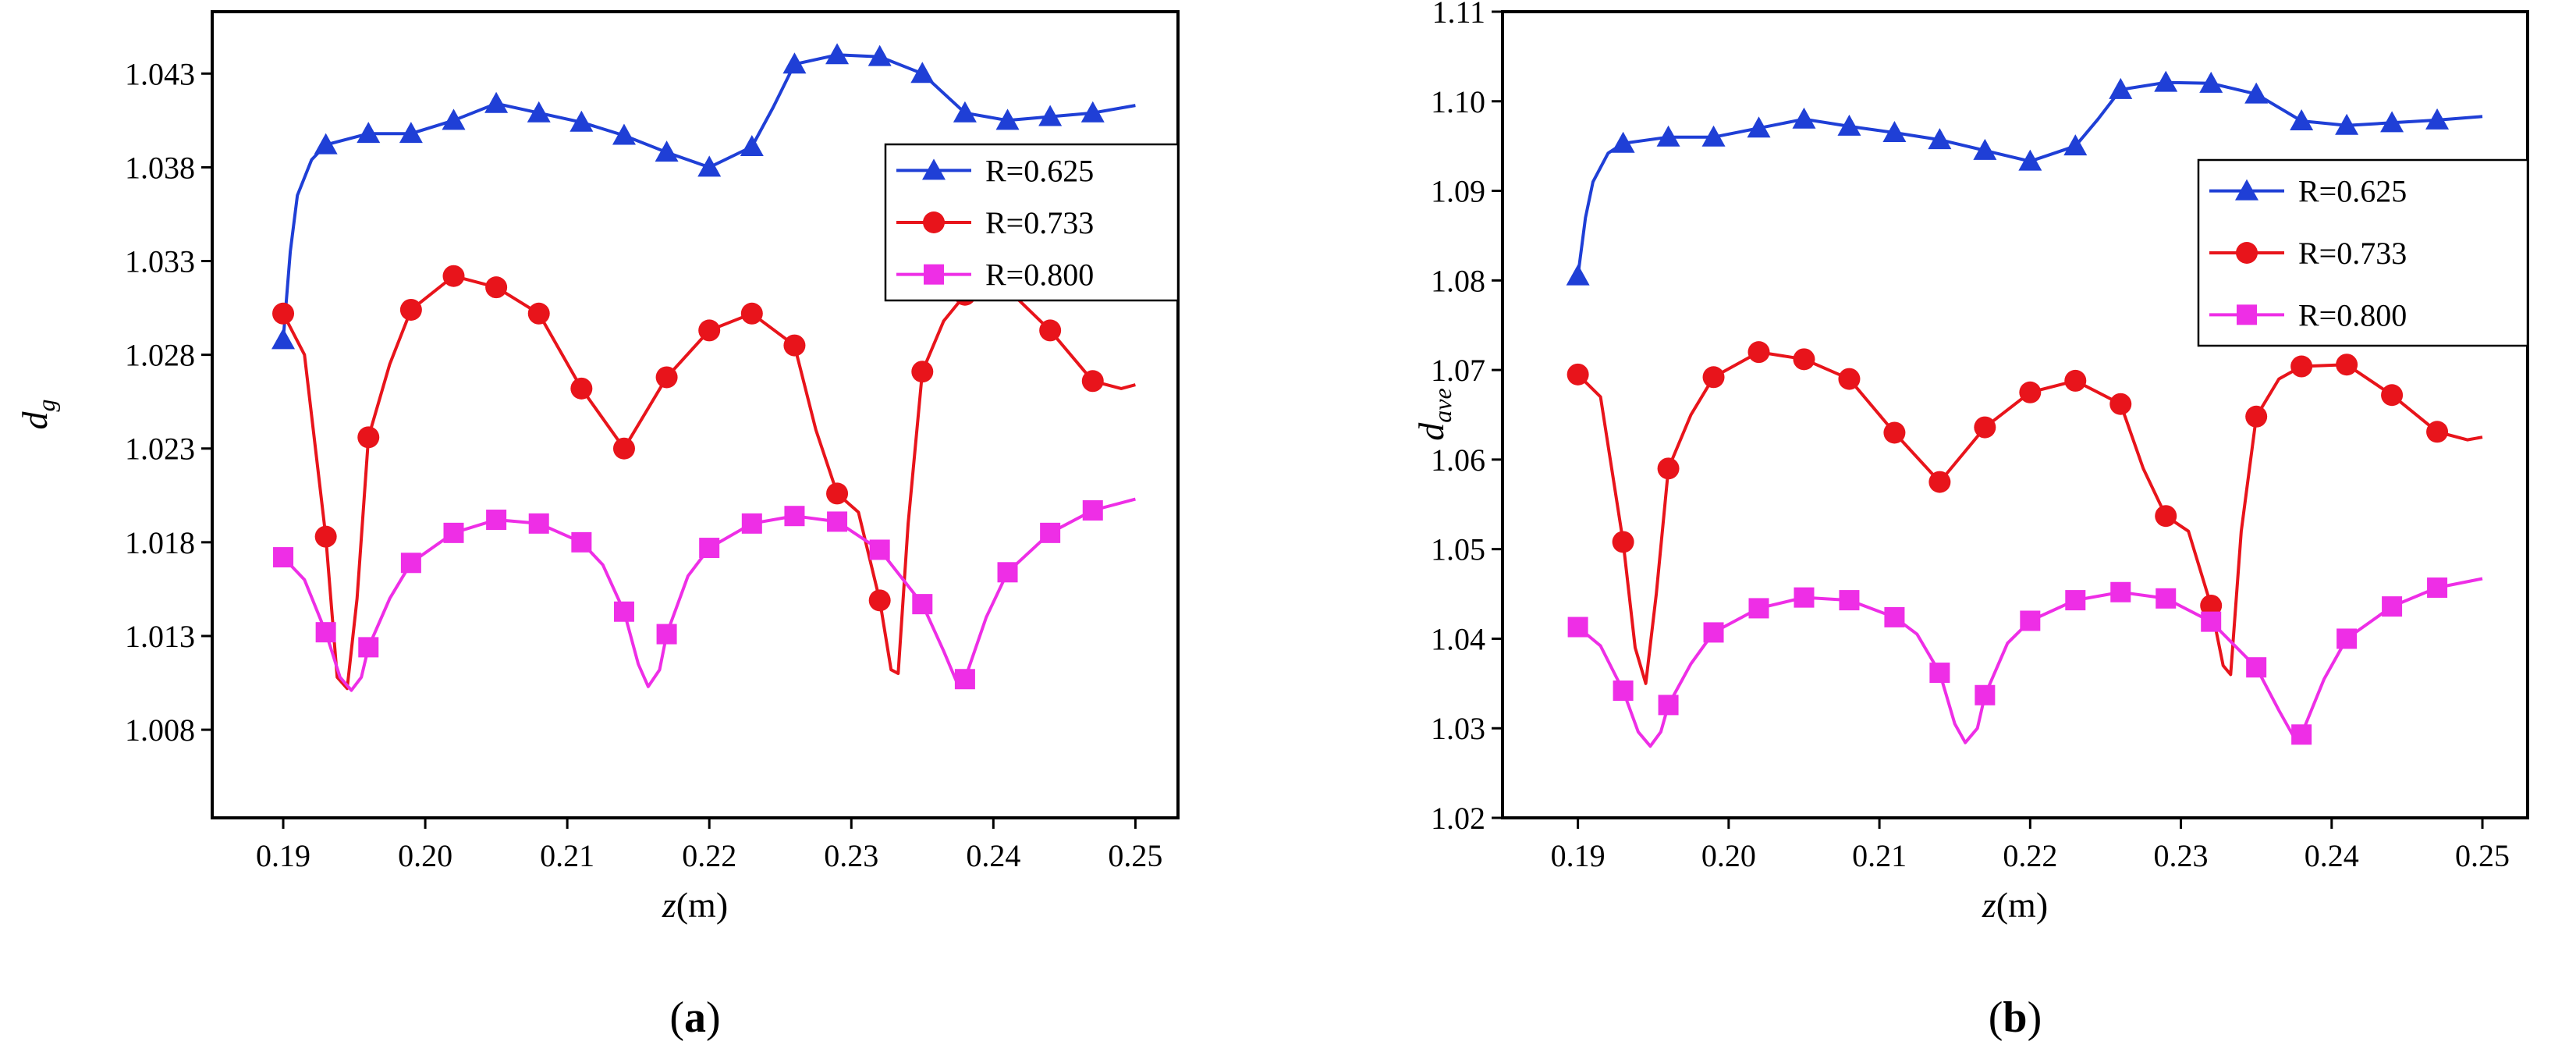 Image resolution: width=2576 pixels, height=1059 pixels. What do you see at coordinates (425, 855) in the screenshot?
I see `x-tick-label: 0.20` at bounding box center [425, 855].